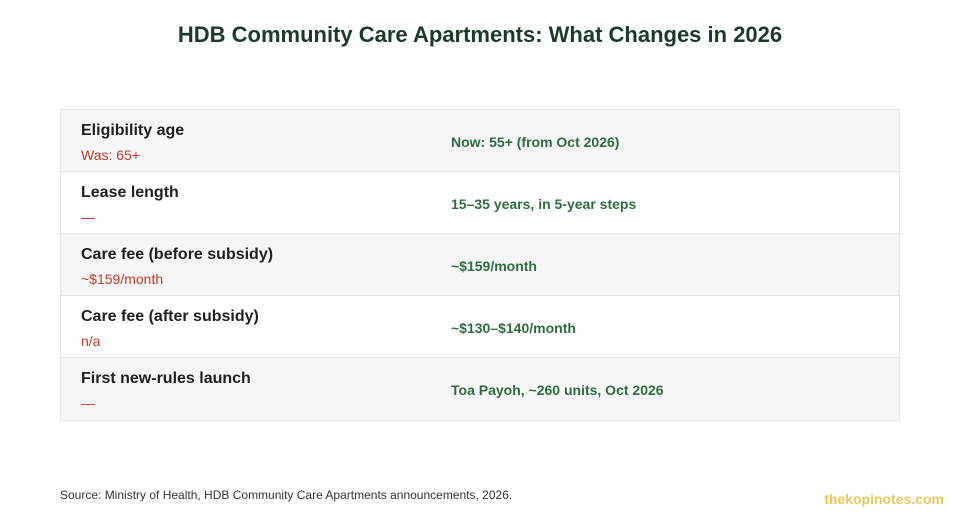 The width and height of the screenshot is (960, 520). What do you see at coordinates (177, 254) in the screenshot?
I see `row-label: Care fee (before subsidy)` at bounding box center [177, 254].